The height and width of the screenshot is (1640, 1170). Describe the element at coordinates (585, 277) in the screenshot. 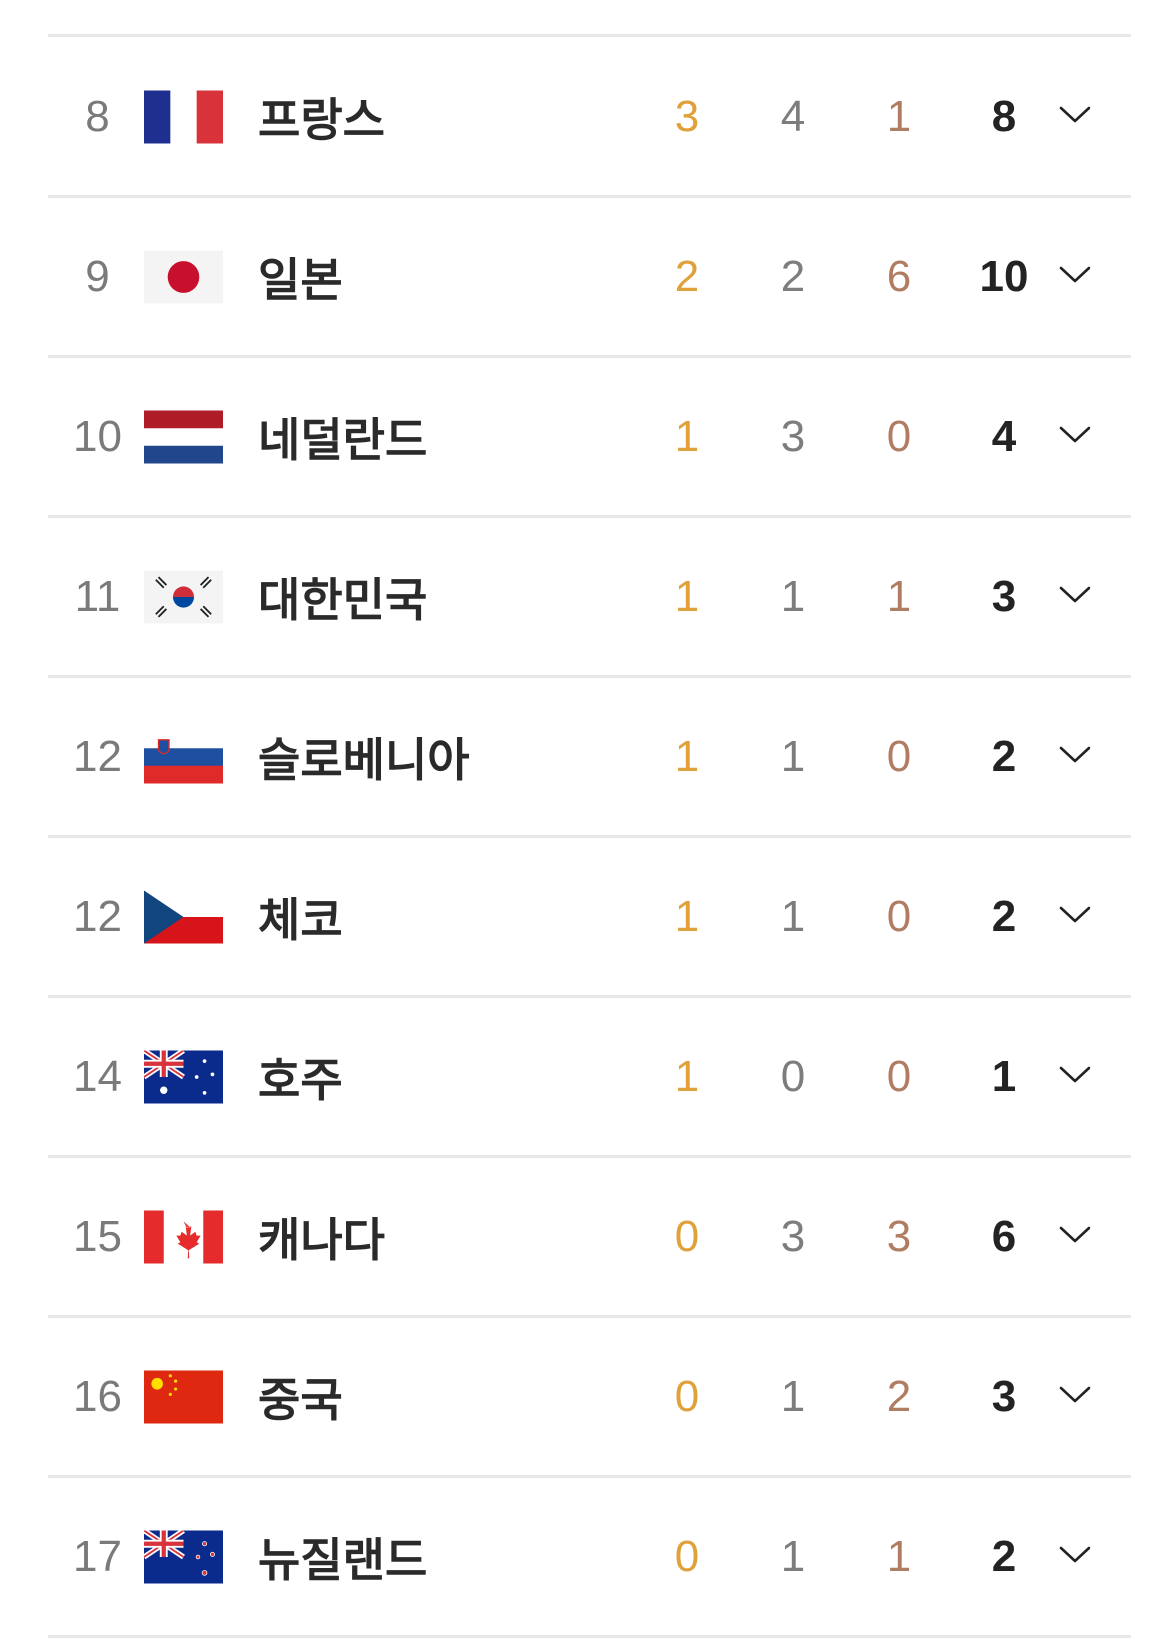

I see `table-row: 9 일본 2 2 6 10` at that location.